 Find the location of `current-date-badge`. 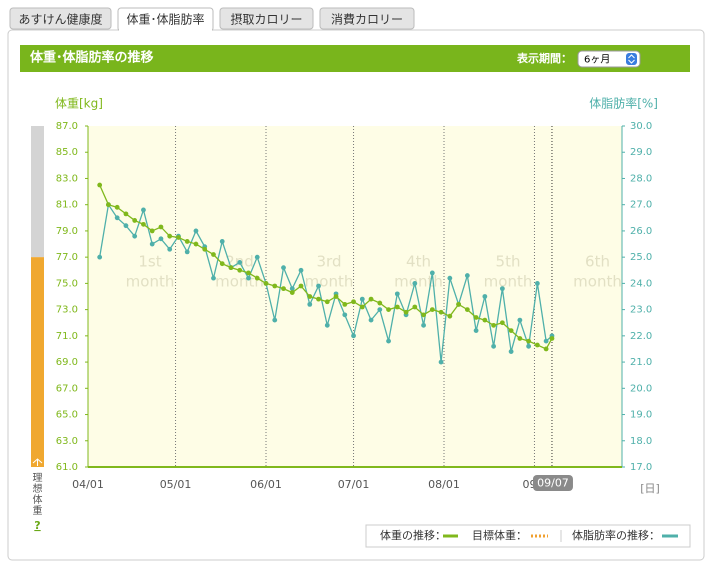

current-date-badge is located at coordinates (552, 483).